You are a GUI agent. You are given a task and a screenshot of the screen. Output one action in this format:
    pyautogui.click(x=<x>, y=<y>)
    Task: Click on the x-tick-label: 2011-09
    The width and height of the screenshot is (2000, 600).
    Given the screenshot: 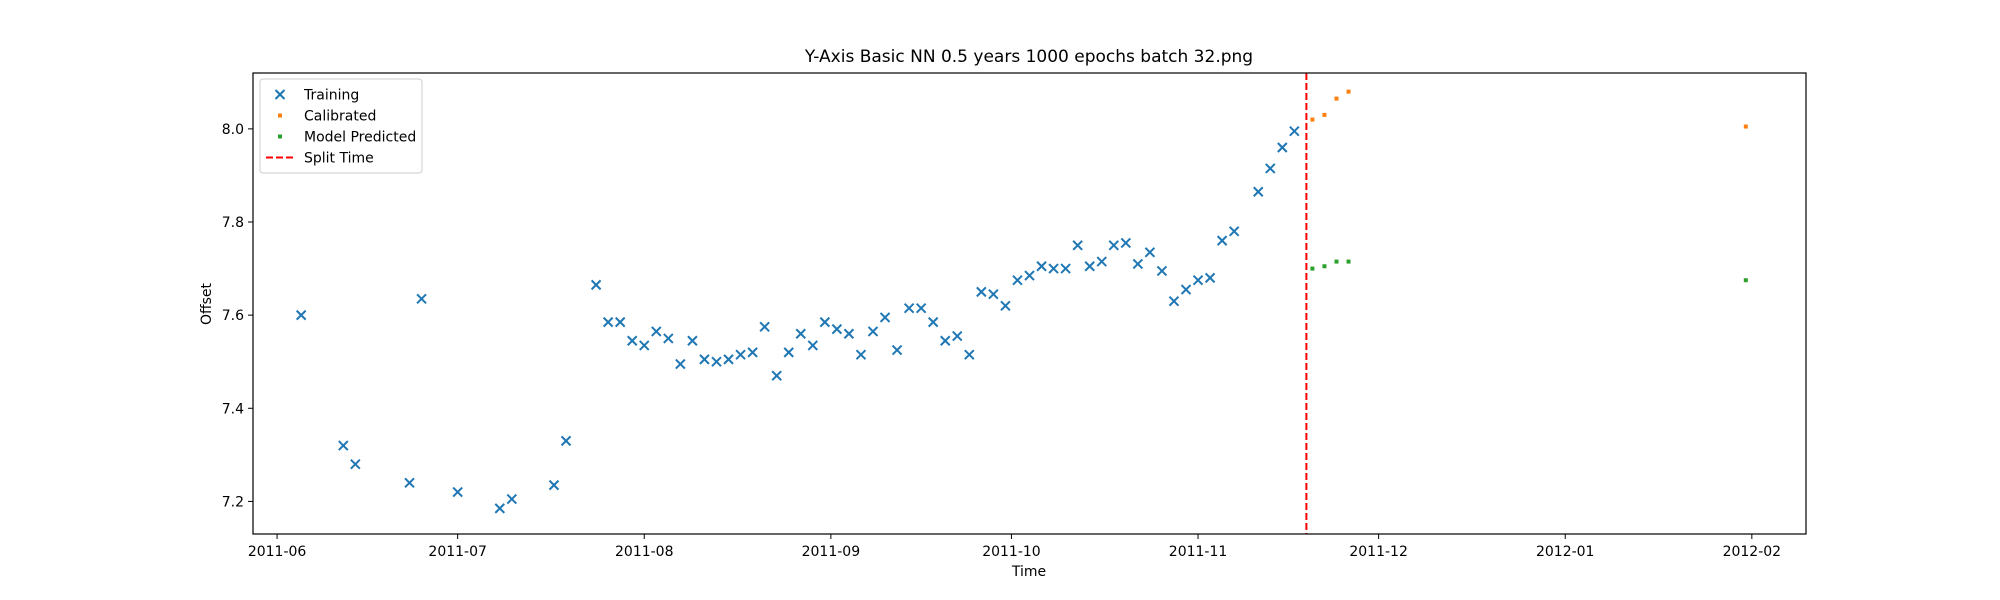 What is the action you would take?
    pyautogui.click(x=831, y=552)
    